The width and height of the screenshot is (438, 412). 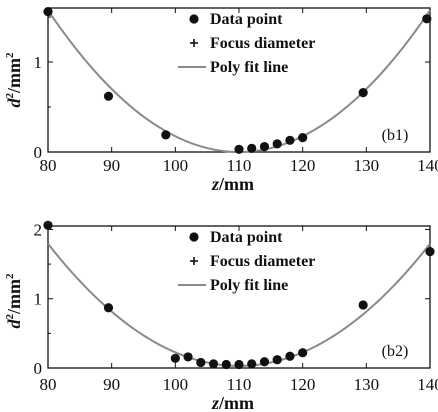 What do you see at coordinates (38, 229) in the screenshot?
I see `y-tick-label: 2` at bounding box center [38, 229].